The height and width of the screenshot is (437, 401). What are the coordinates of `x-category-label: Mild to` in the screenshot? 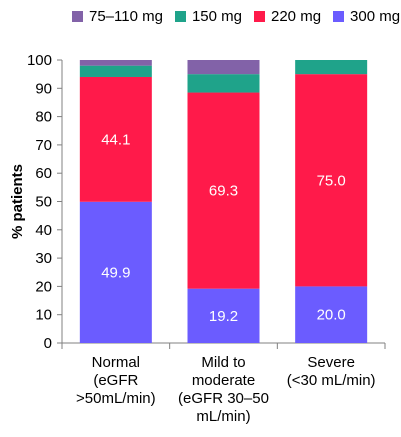 It's located at (223, 362).